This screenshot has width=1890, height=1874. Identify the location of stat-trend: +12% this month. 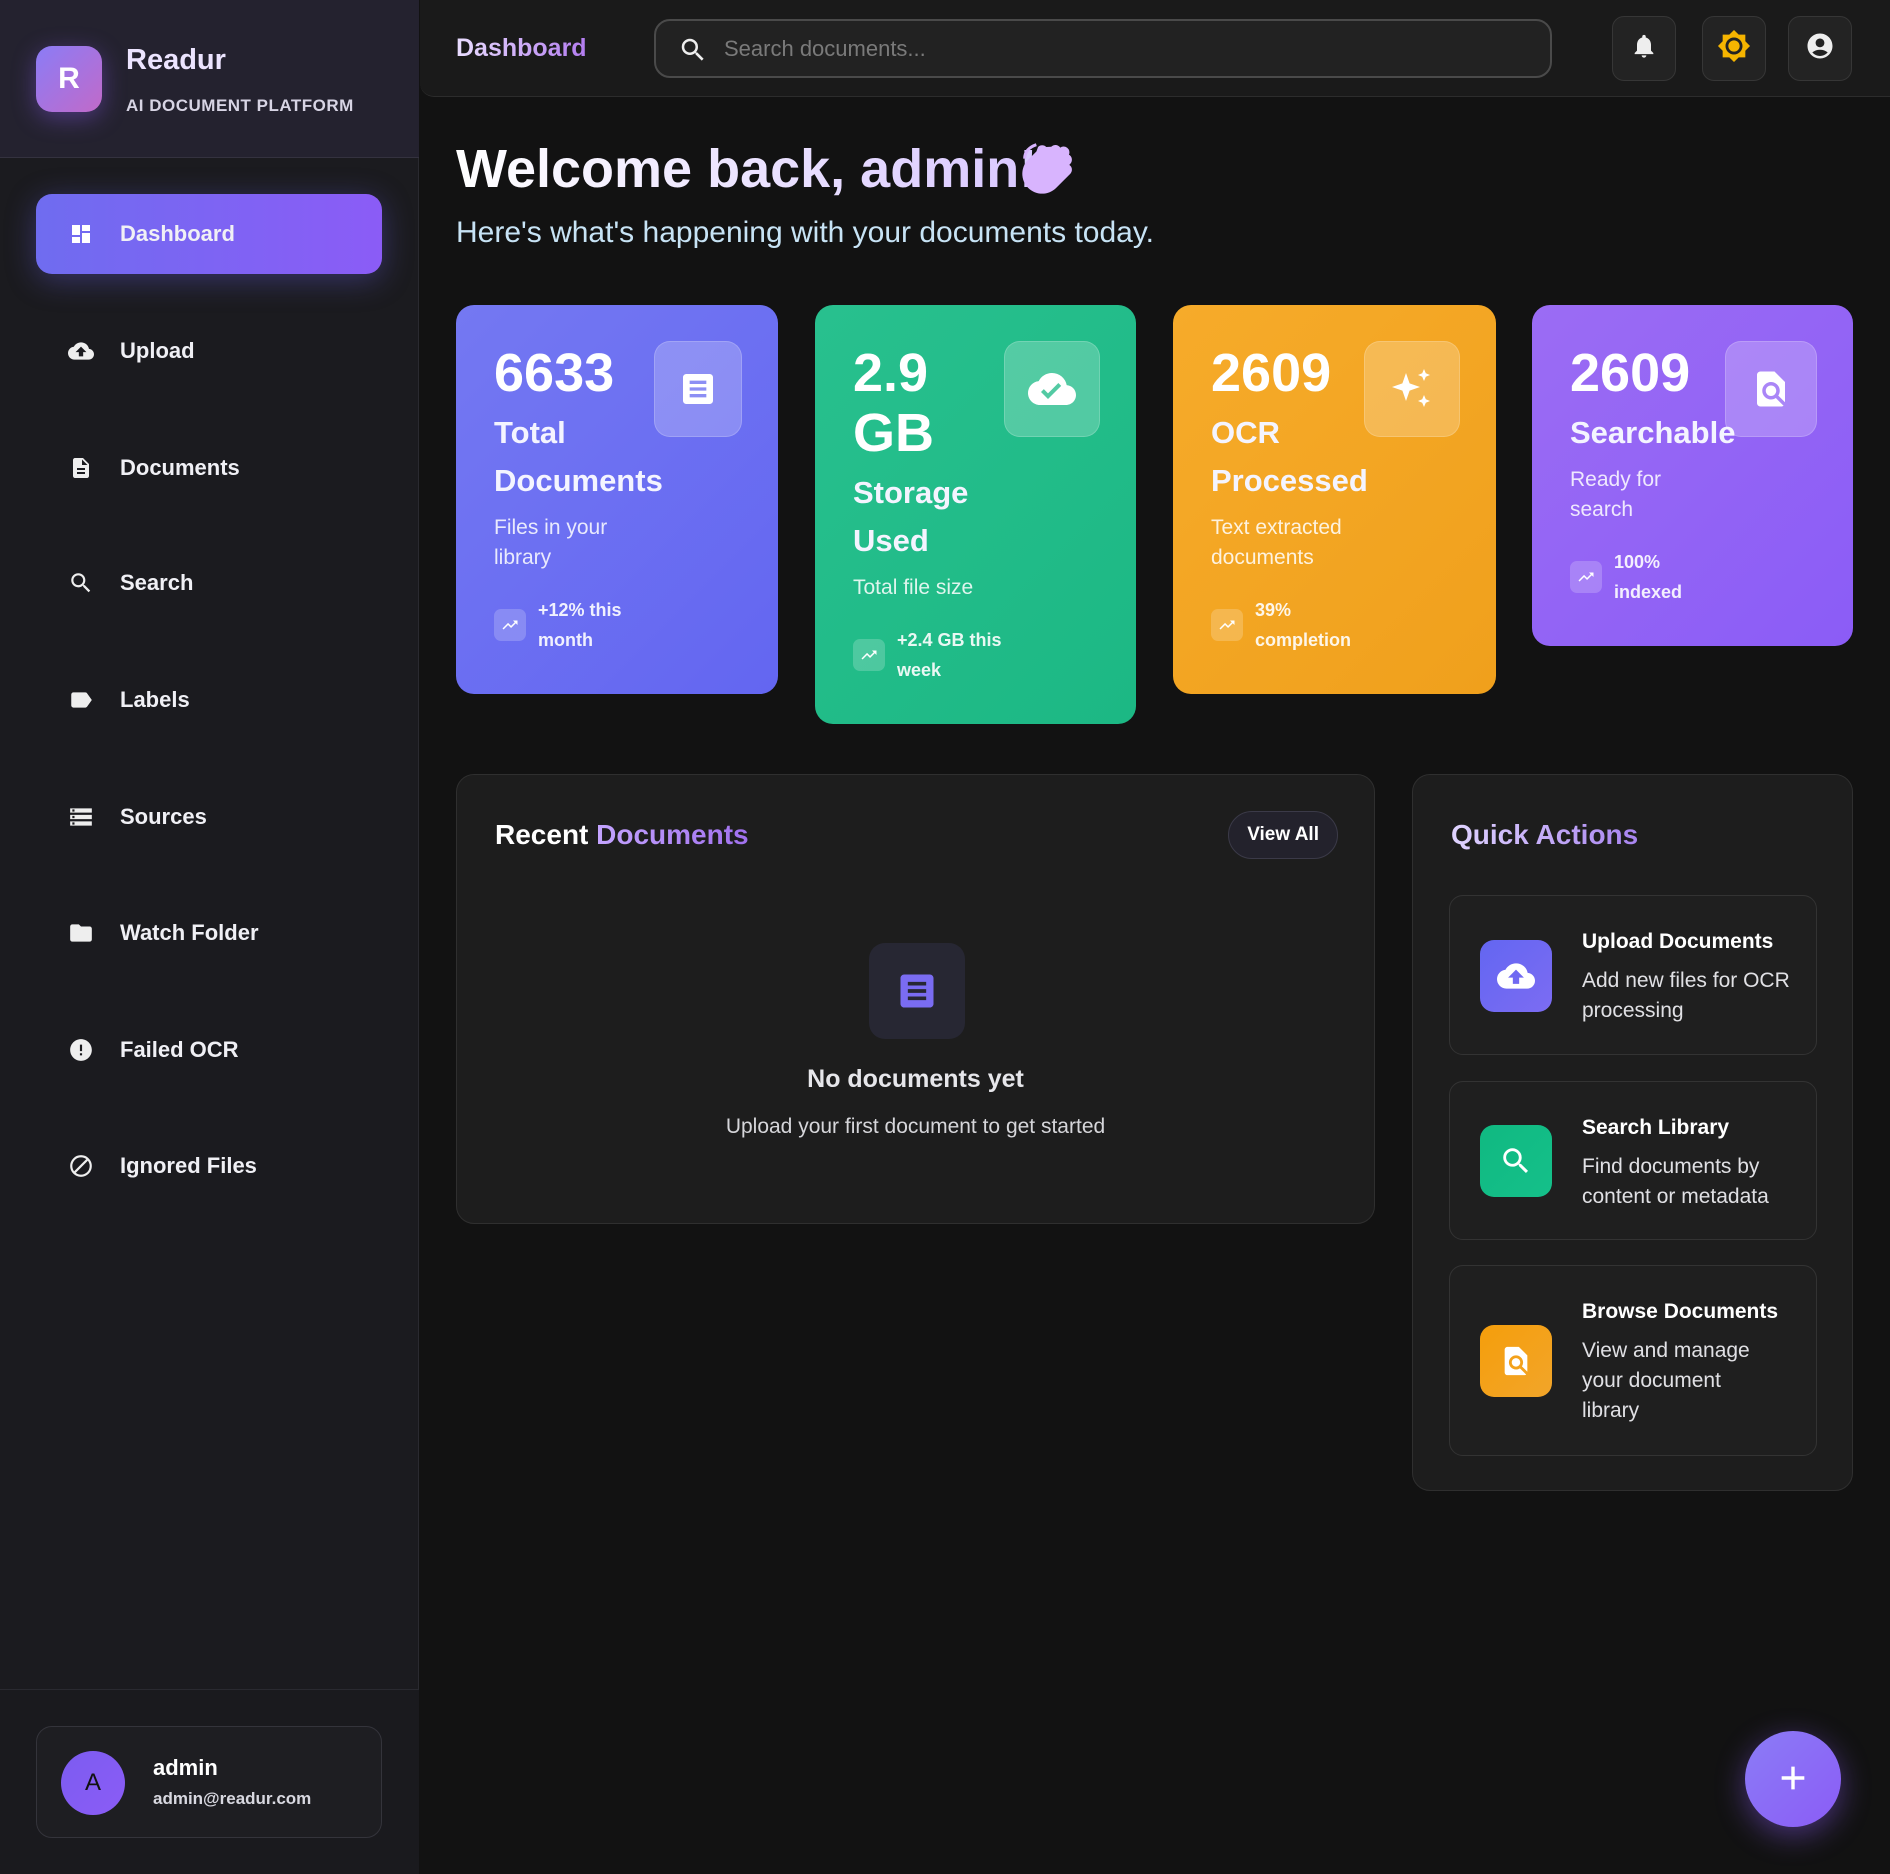
(580, 625).